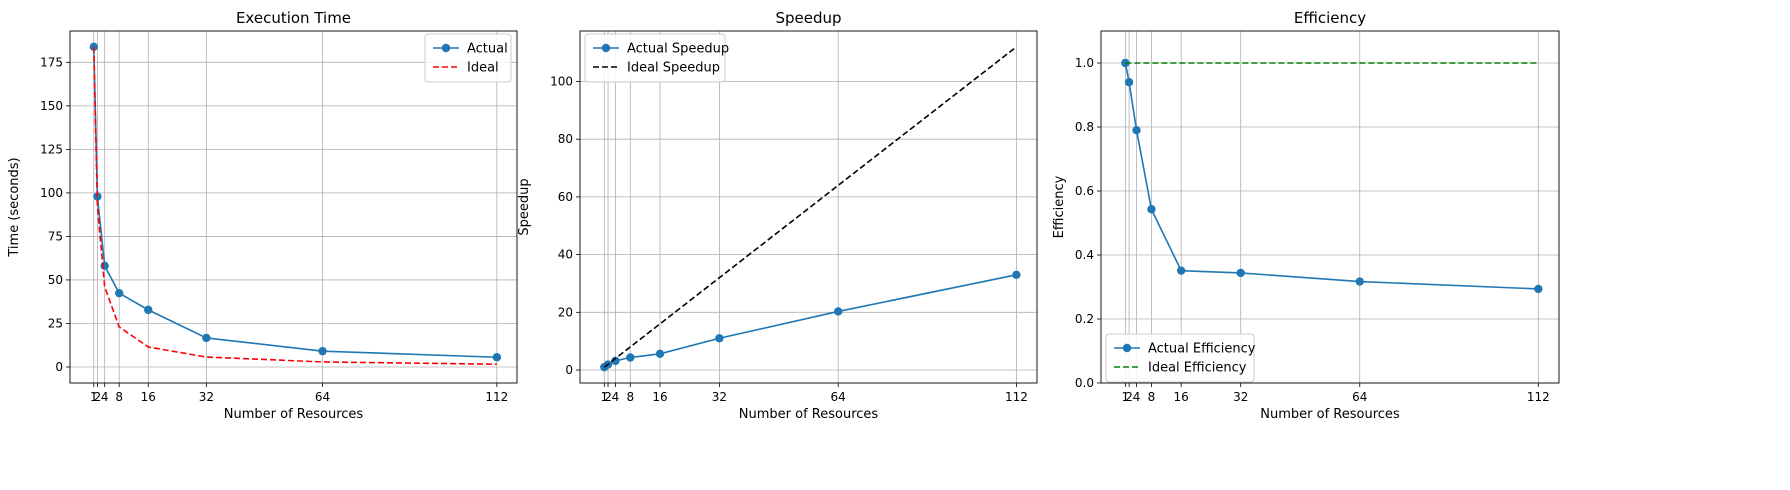 This screenshot has height=490, width=1790. I want to click on y-tick-label: 0.8, so click(1084, 127).